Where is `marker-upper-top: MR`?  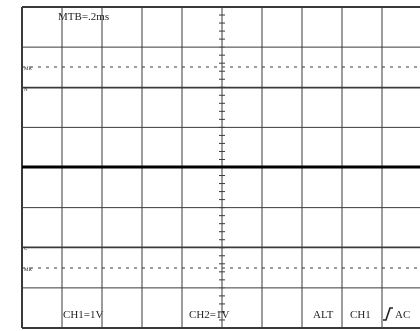 marker-upper-top: MR is located at coordinates (28, 69).